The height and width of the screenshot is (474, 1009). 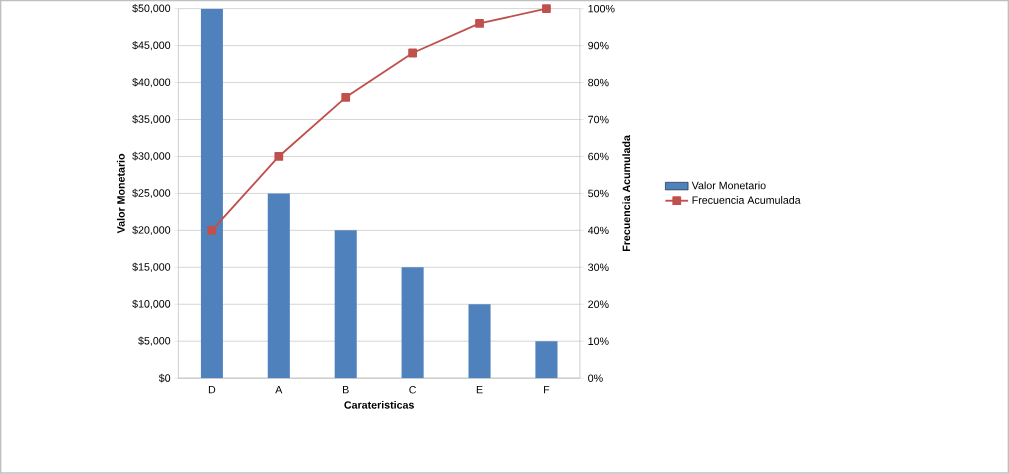 I want to click on y2-tick-label: 20%, so click(x=598, y=304).